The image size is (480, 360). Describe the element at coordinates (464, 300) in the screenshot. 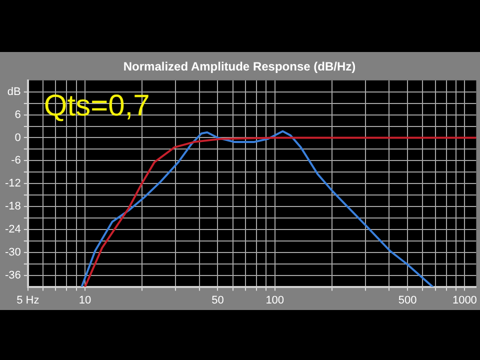

I see `x-tick-label: 1000` at that location.